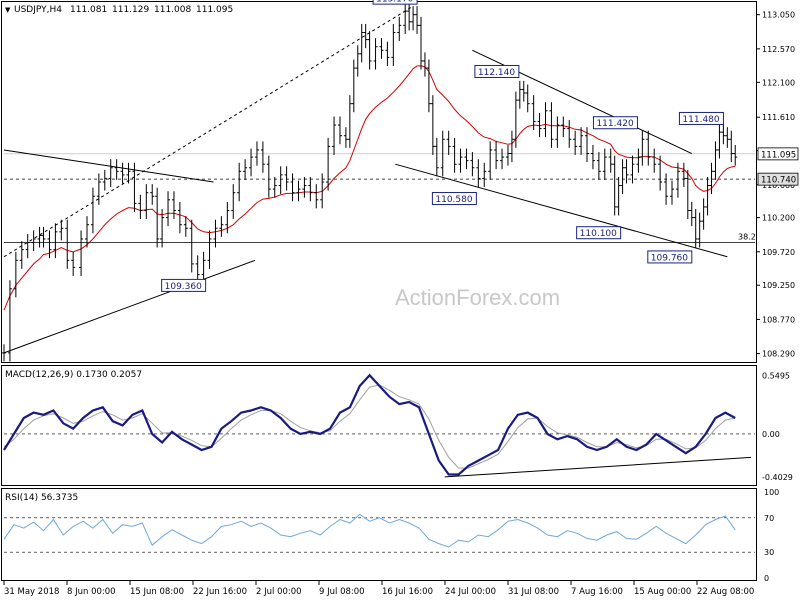  What do you see at coordinates (477, 297) in the screenshot?
I see `watermark: ActionForex.com` at bounding box center [477, 297].